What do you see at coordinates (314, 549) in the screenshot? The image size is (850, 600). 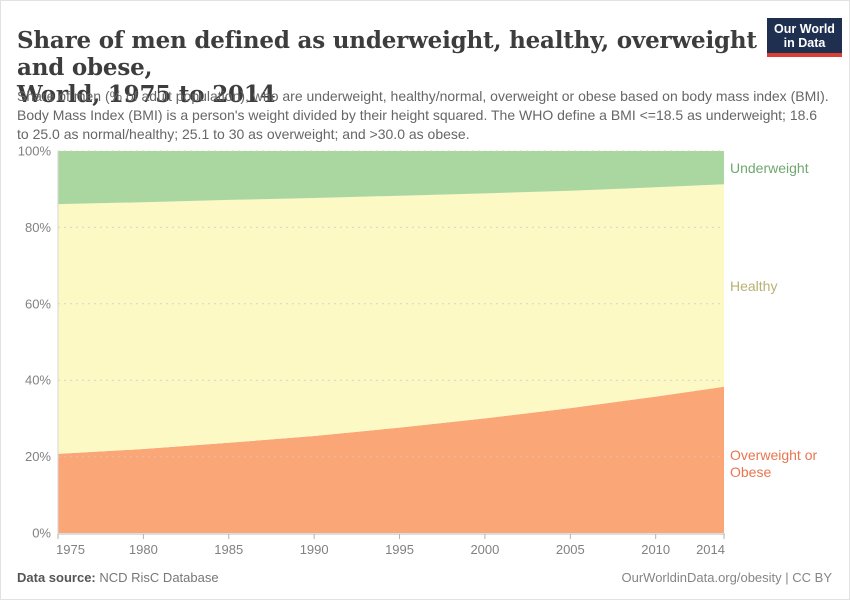 I see `x-tick-label: 1990` at bounding box center [314, 549].